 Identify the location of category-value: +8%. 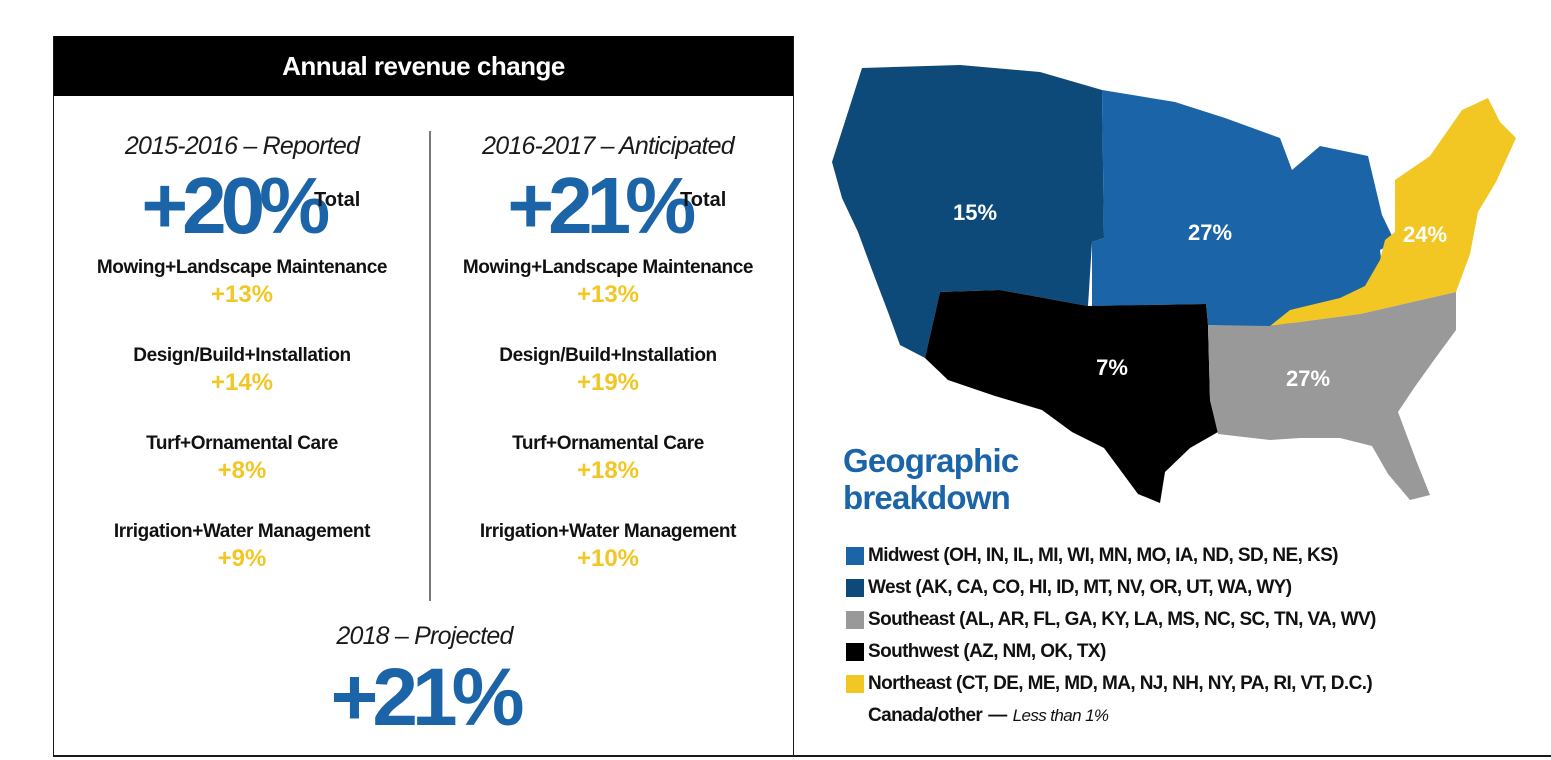
(242, 470).